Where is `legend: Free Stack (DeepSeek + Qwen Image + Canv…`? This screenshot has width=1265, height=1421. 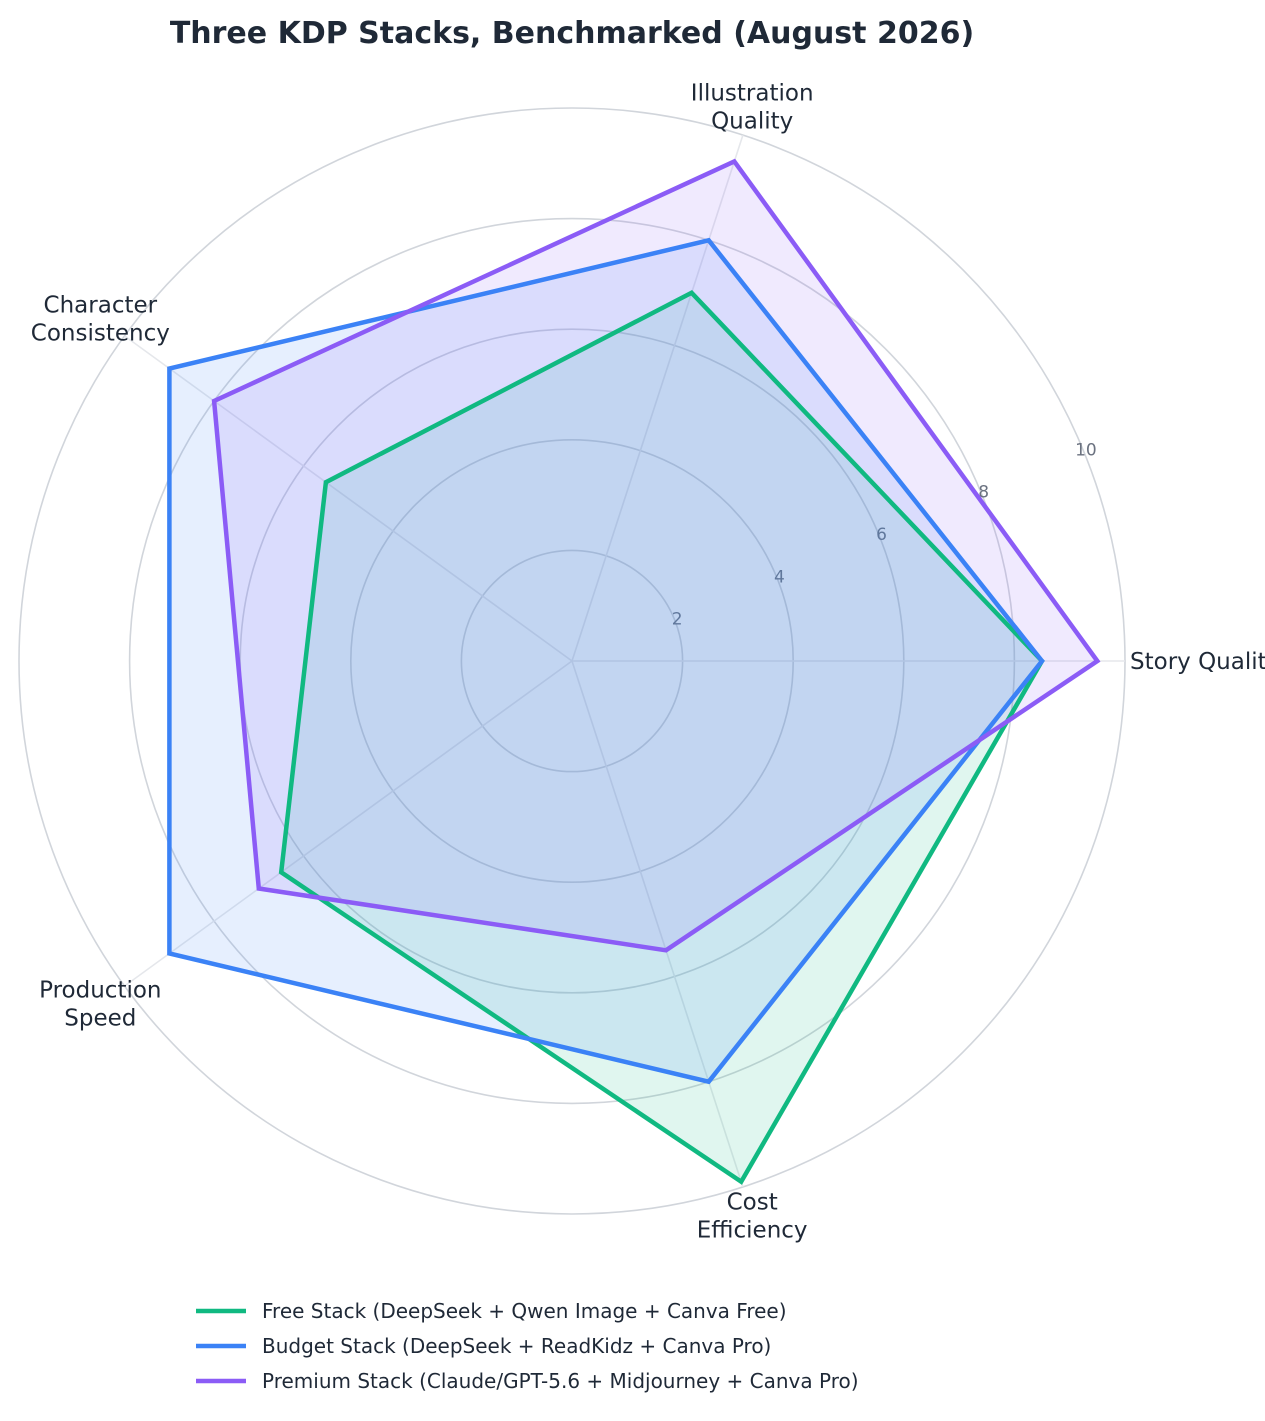 legend: Free Stack (DeepSeek + Qwen Image + Canv… is located at coordinates (527, 1346).